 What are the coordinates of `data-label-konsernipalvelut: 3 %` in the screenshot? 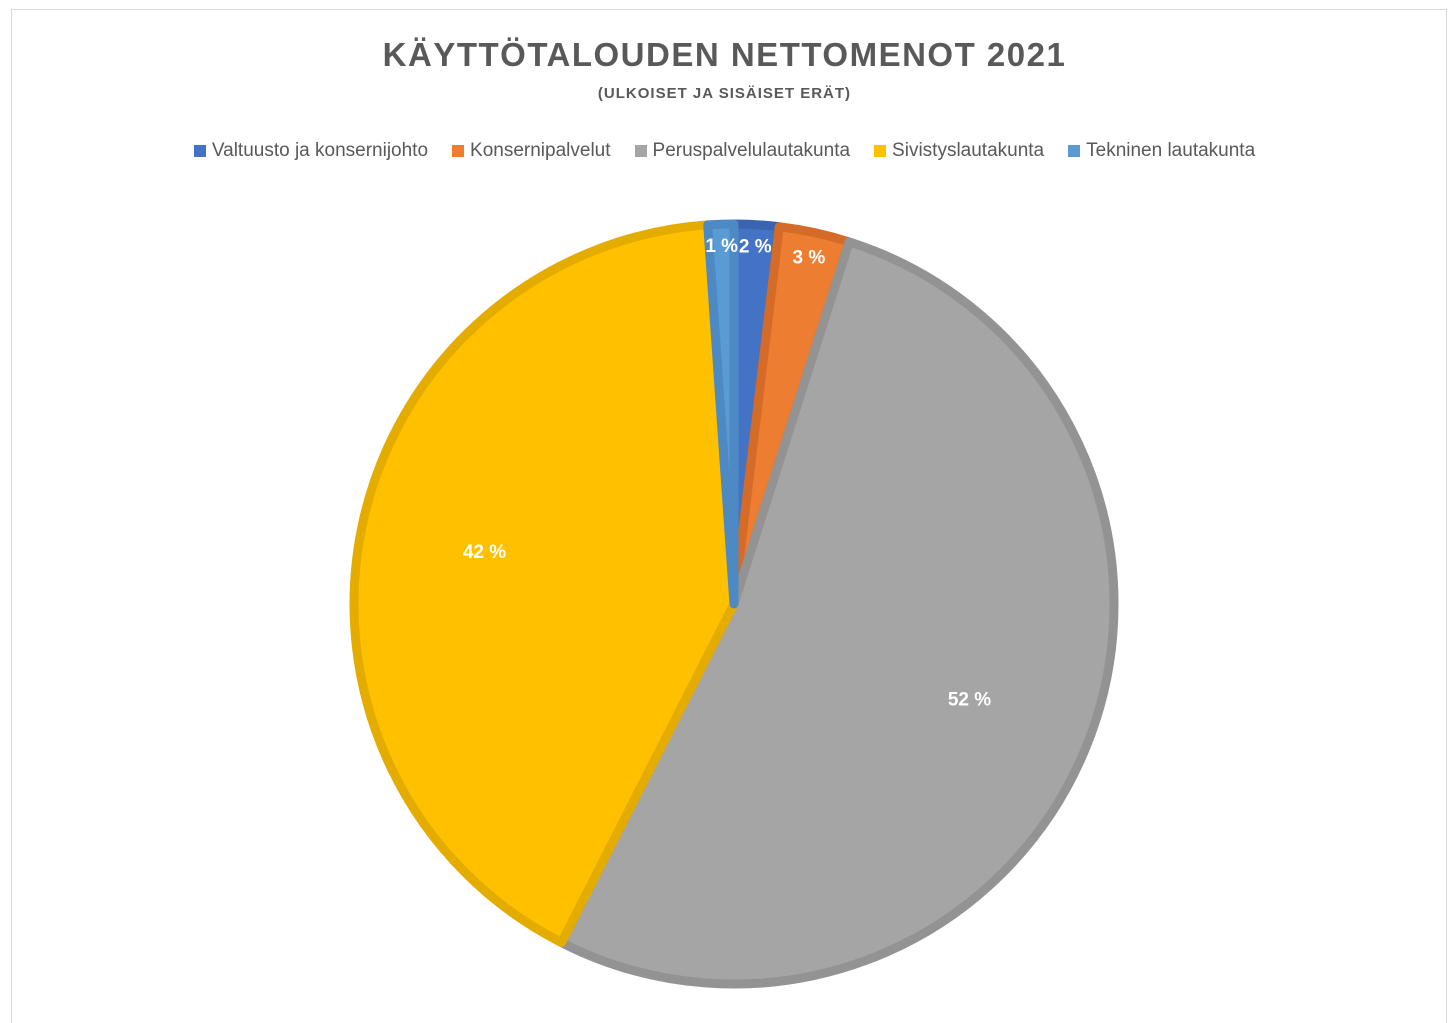 It's located at (809, 258).